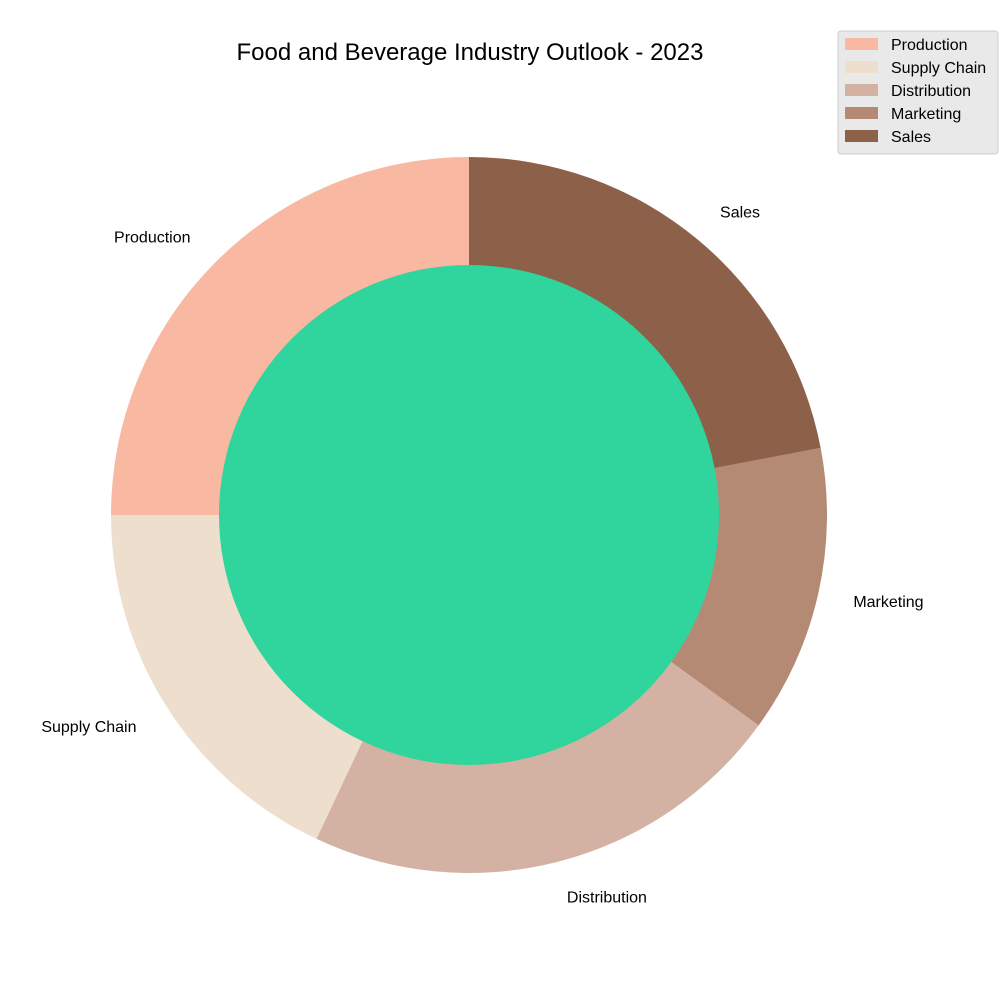 The image size is (1000, 1000). Describe the element at coordinates (938, 68) in the screenshot. I see `legend-label-supply-chain: Supply Chain` at that location.